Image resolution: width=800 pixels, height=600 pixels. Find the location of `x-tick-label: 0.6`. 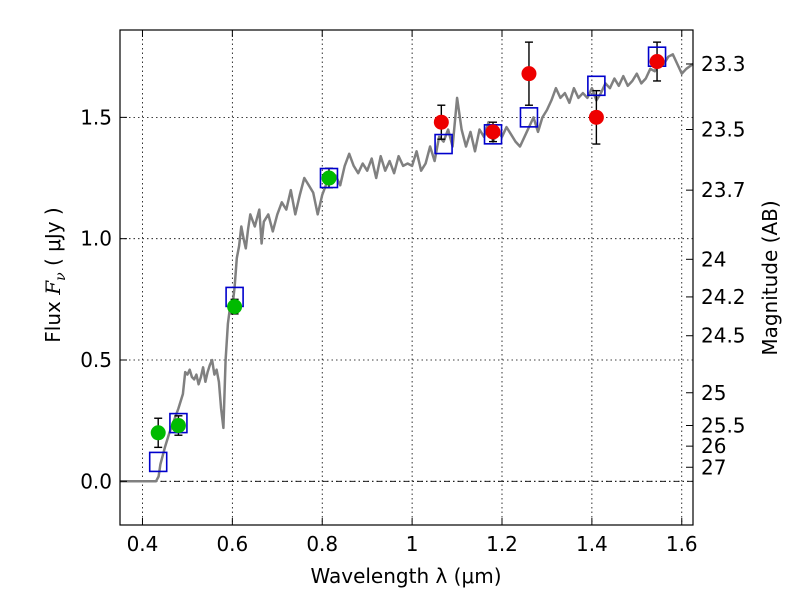

x-tick-label: 0.6 is located at coordinates (232, 544).